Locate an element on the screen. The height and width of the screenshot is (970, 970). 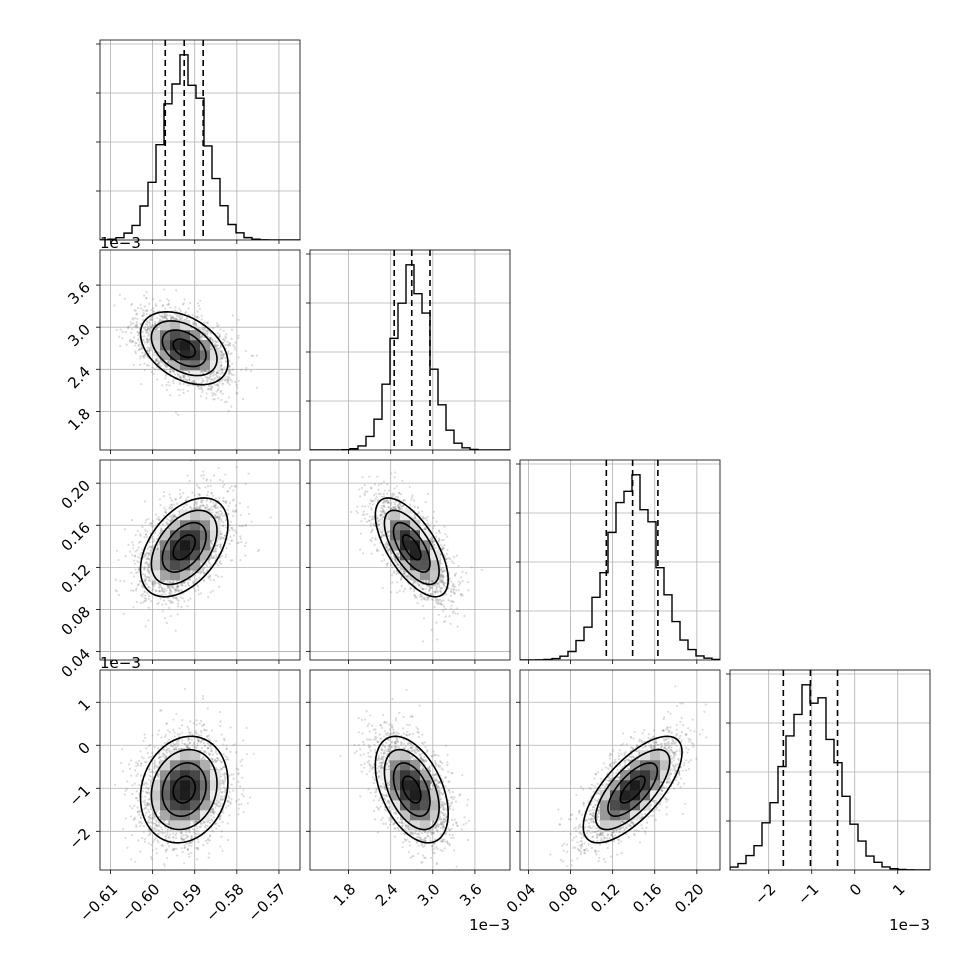
panel-frame is located at coordinates (200, 350).